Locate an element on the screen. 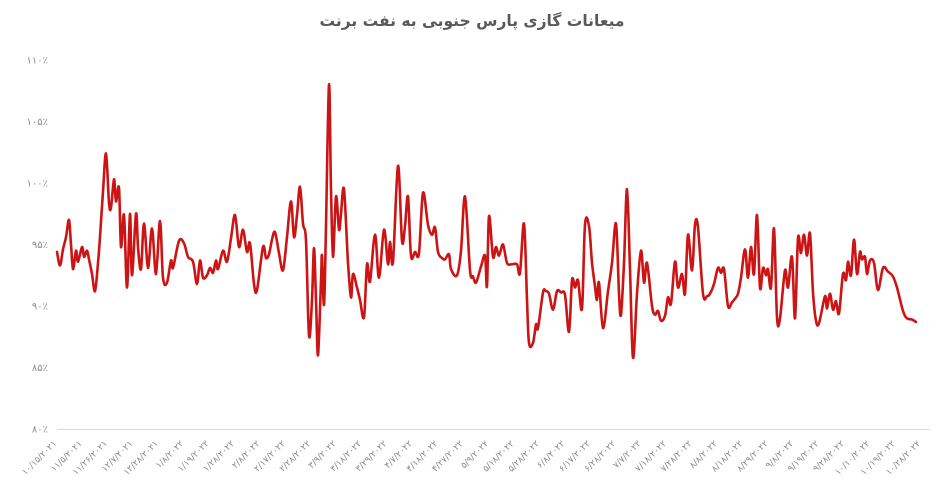 The height and width of the screenshot is (491, 944). y-tick-label: ۱۰۰٪ is located at coordinates (37, 184).